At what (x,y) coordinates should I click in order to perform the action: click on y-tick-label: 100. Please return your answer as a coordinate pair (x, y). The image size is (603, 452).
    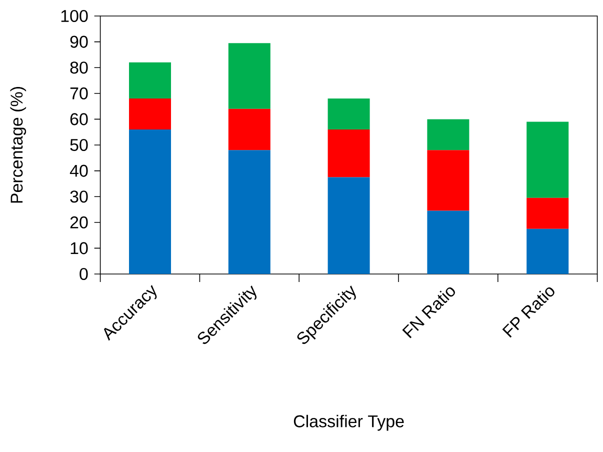
    Looking at the image, I should click on (74, 16).